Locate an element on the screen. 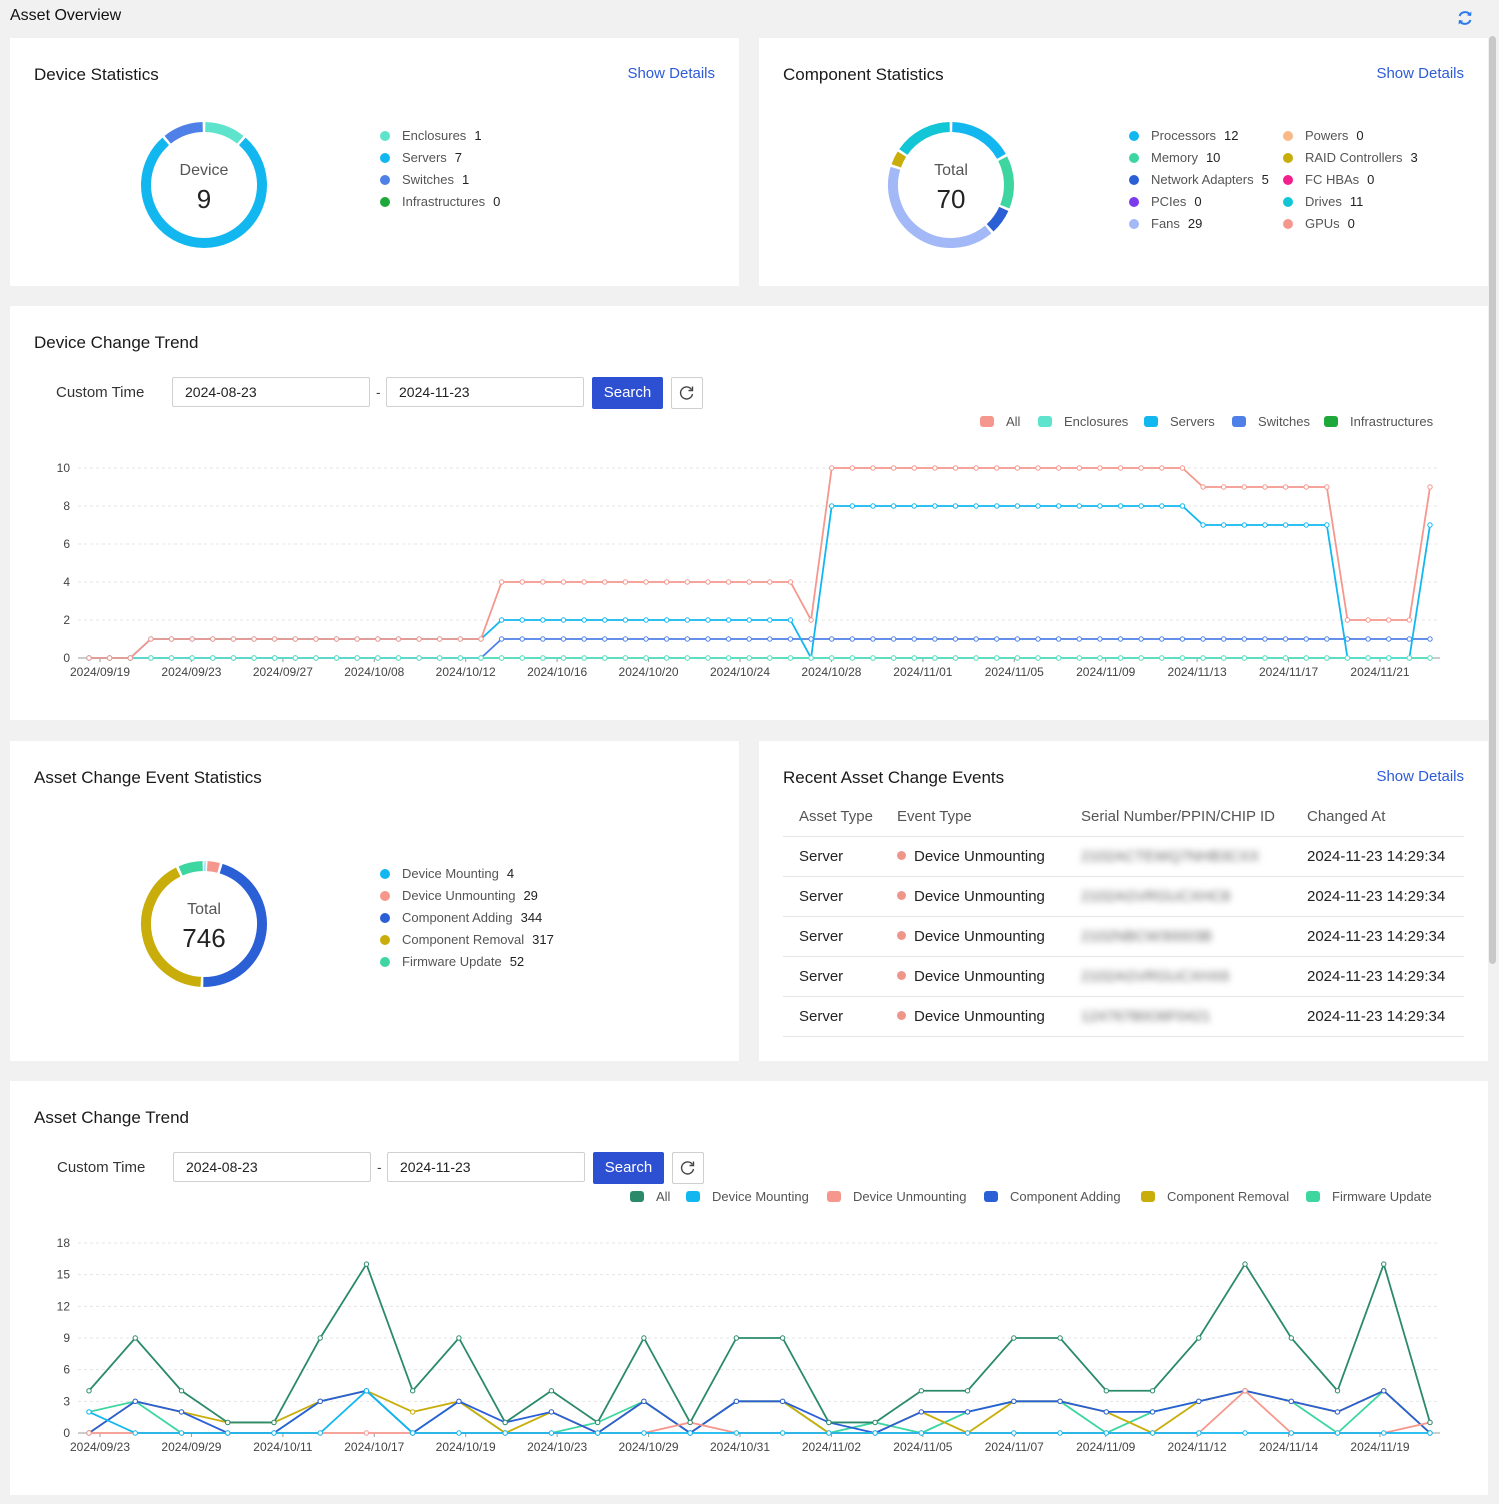  legend-item-processors: Processors 12 is located at coordinates (1184, 136).